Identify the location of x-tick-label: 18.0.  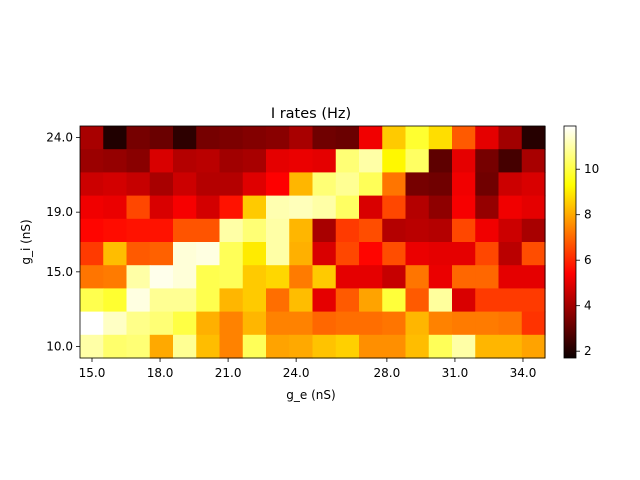
(160, 373).